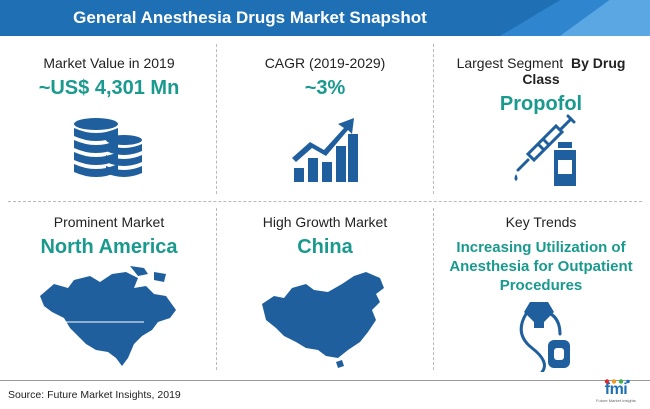 This screenshot has width=650, height=409. I want to click on high-growth-value: China, so click(325, 247).